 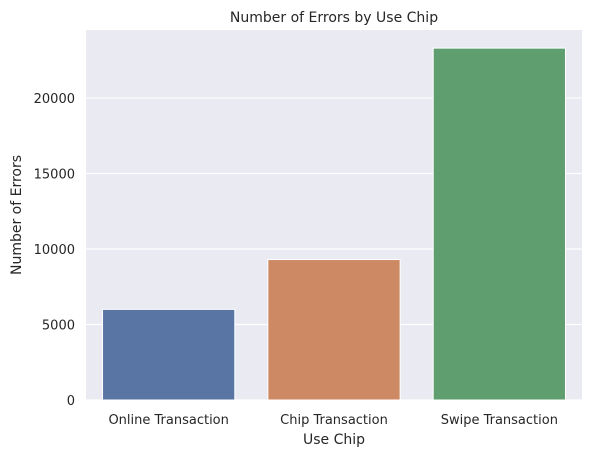 I want to click on x-tick-label: Chip Transaction, so click(x=334, y=420).